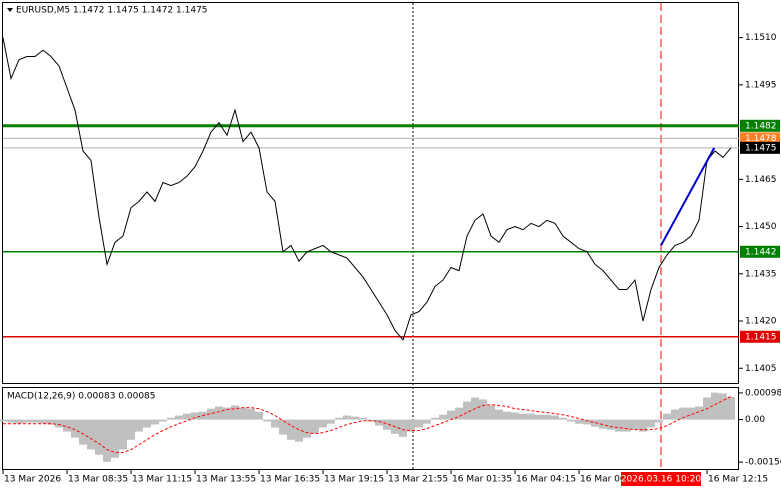 The image size is (781, 489). Describe the element at coordinates (761, 38) in the screenshot. I see `y-tick-label: 1.1510` at that location.